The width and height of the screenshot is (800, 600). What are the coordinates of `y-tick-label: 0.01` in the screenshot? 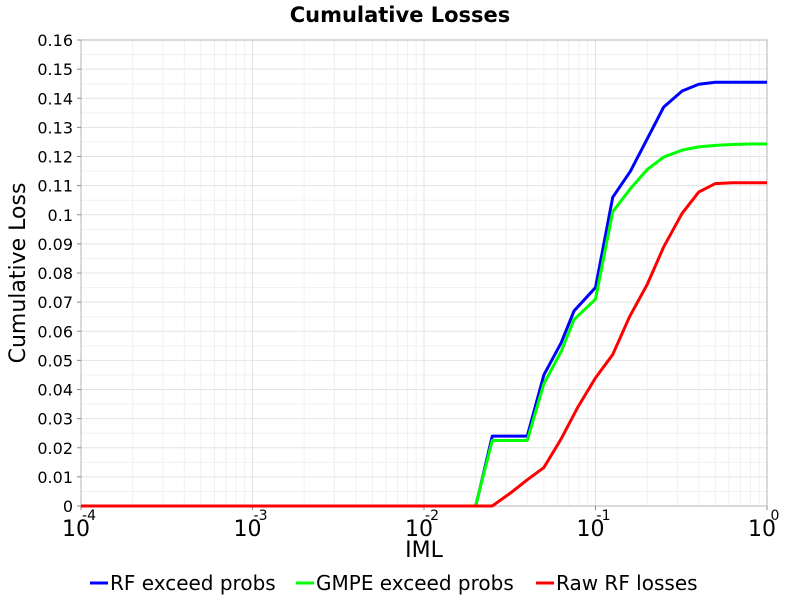 It's located at (55, 477).